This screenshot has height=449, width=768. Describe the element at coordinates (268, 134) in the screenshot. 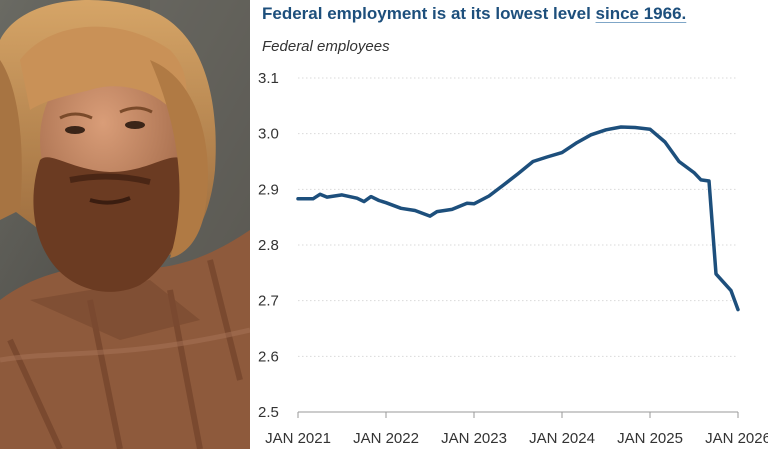

I see `y-tick-label: 3.0` at that location.